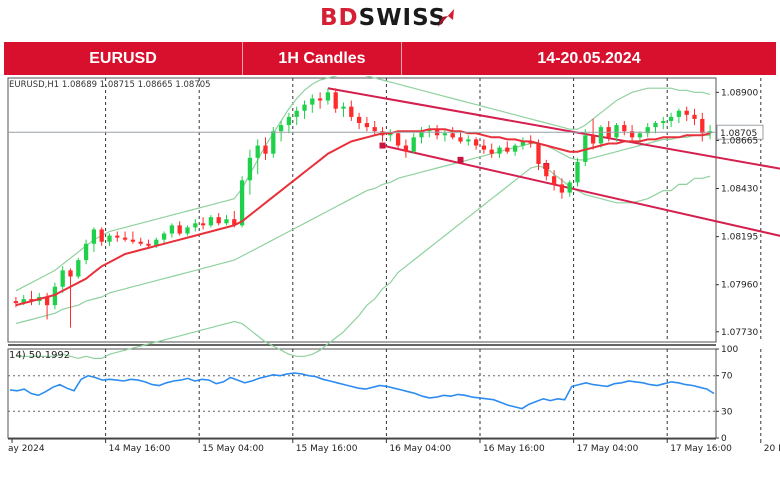  What do you see at coordinates (420, 449) in the screenshot?
I see `x-tick-label: 16 May 04:00` at bounding box center [420, 449].